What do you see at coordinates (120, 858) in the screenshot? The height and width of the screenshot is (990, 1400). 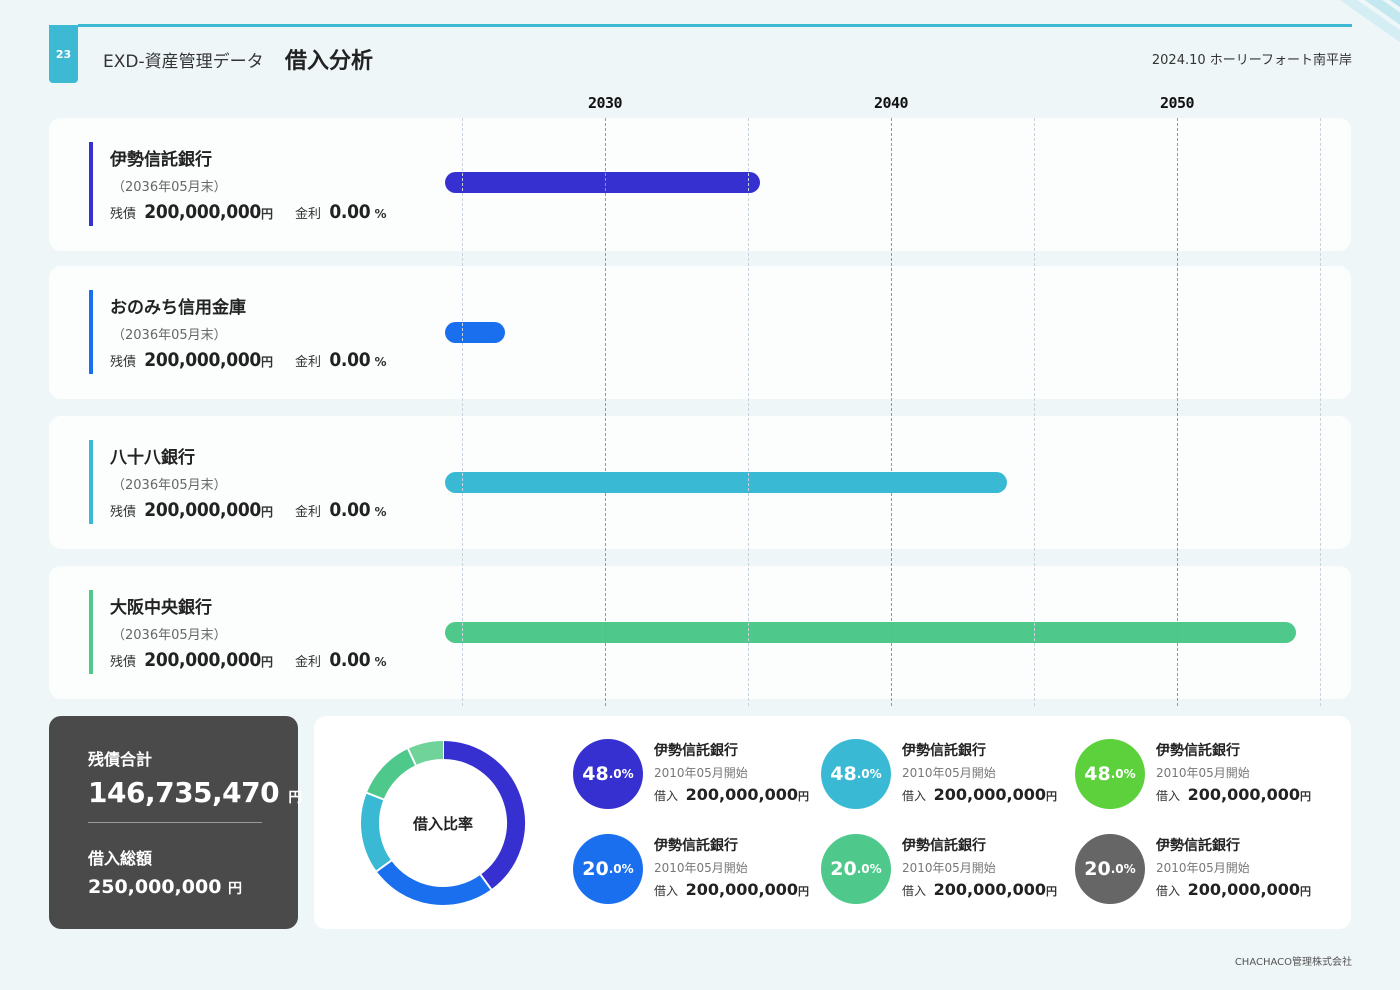 I see `total-borrow-label: 借入総額` at bounding box center [120, 858].